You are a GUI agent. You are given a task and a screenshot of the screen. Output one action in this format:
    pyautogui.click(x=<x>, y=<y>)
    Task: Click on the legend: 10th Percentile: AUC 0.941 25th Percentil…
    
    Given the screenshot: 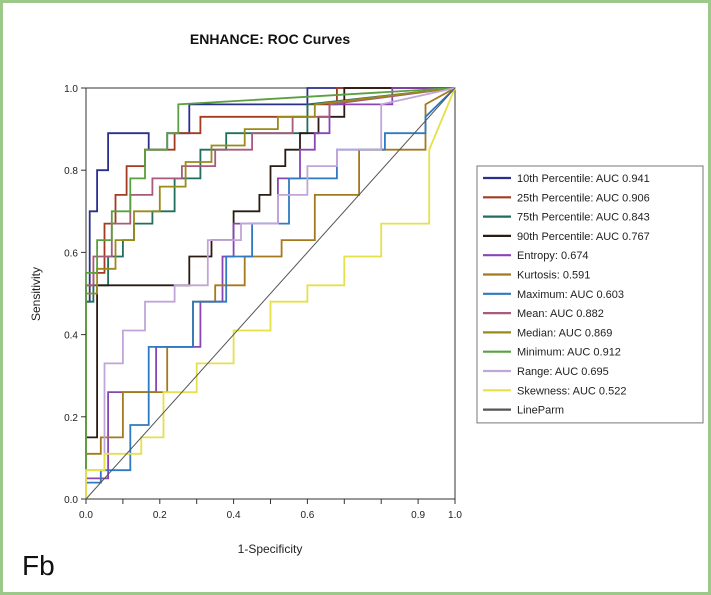 What is the action you would take?
    pyautogui.click(x=590, y=294)
    